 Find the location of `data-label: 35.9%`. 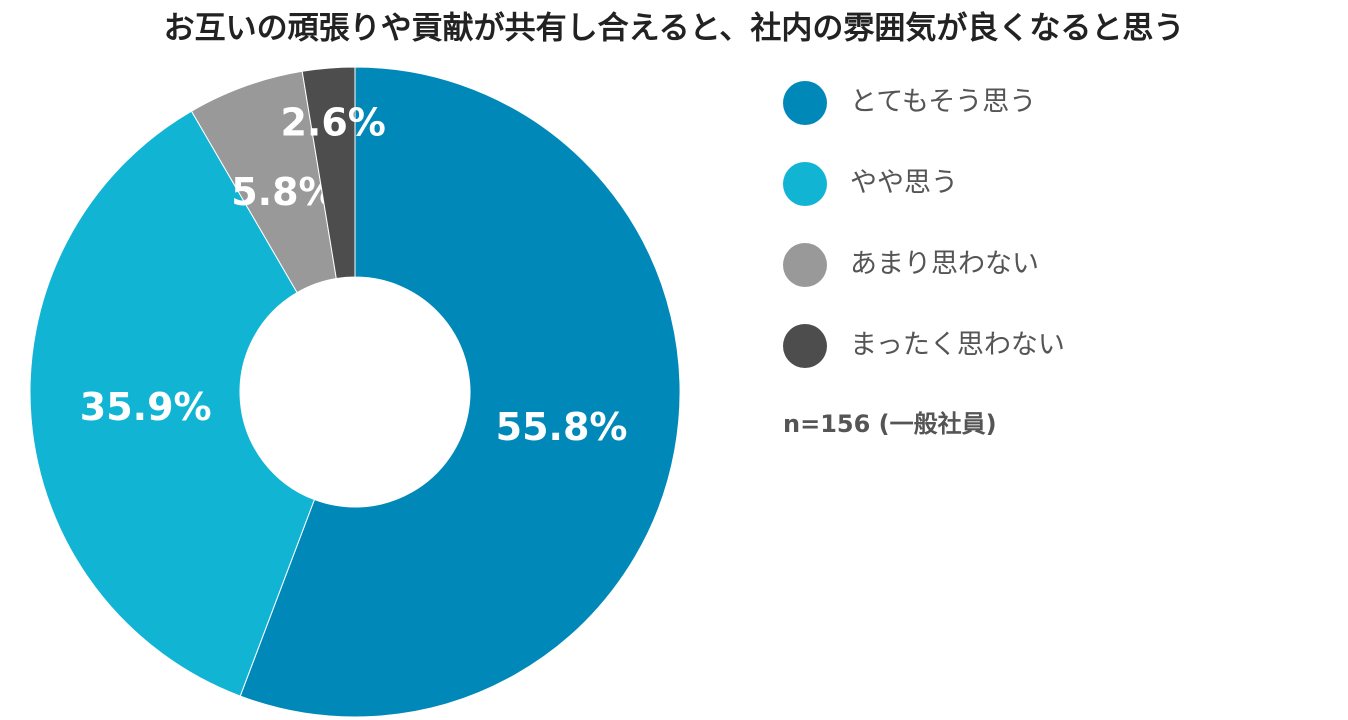

data-label: 35.9% is located at coordinates (146, 407).